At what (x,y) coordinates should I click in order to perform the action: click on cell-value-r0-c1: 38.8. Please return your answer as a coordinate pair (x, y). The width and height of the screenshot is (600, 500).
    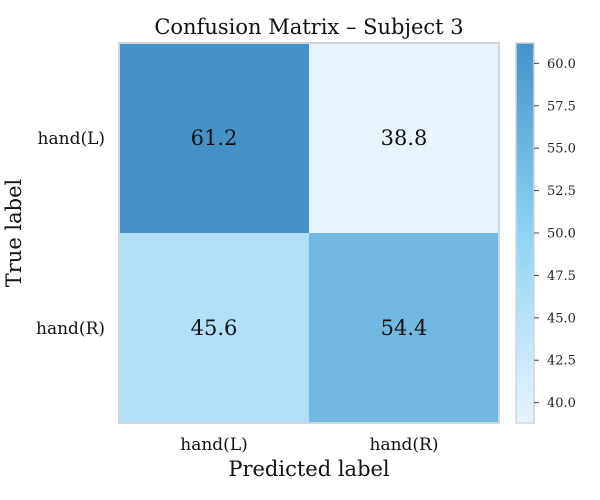
    Looking at the image, I should click on (404, 138).